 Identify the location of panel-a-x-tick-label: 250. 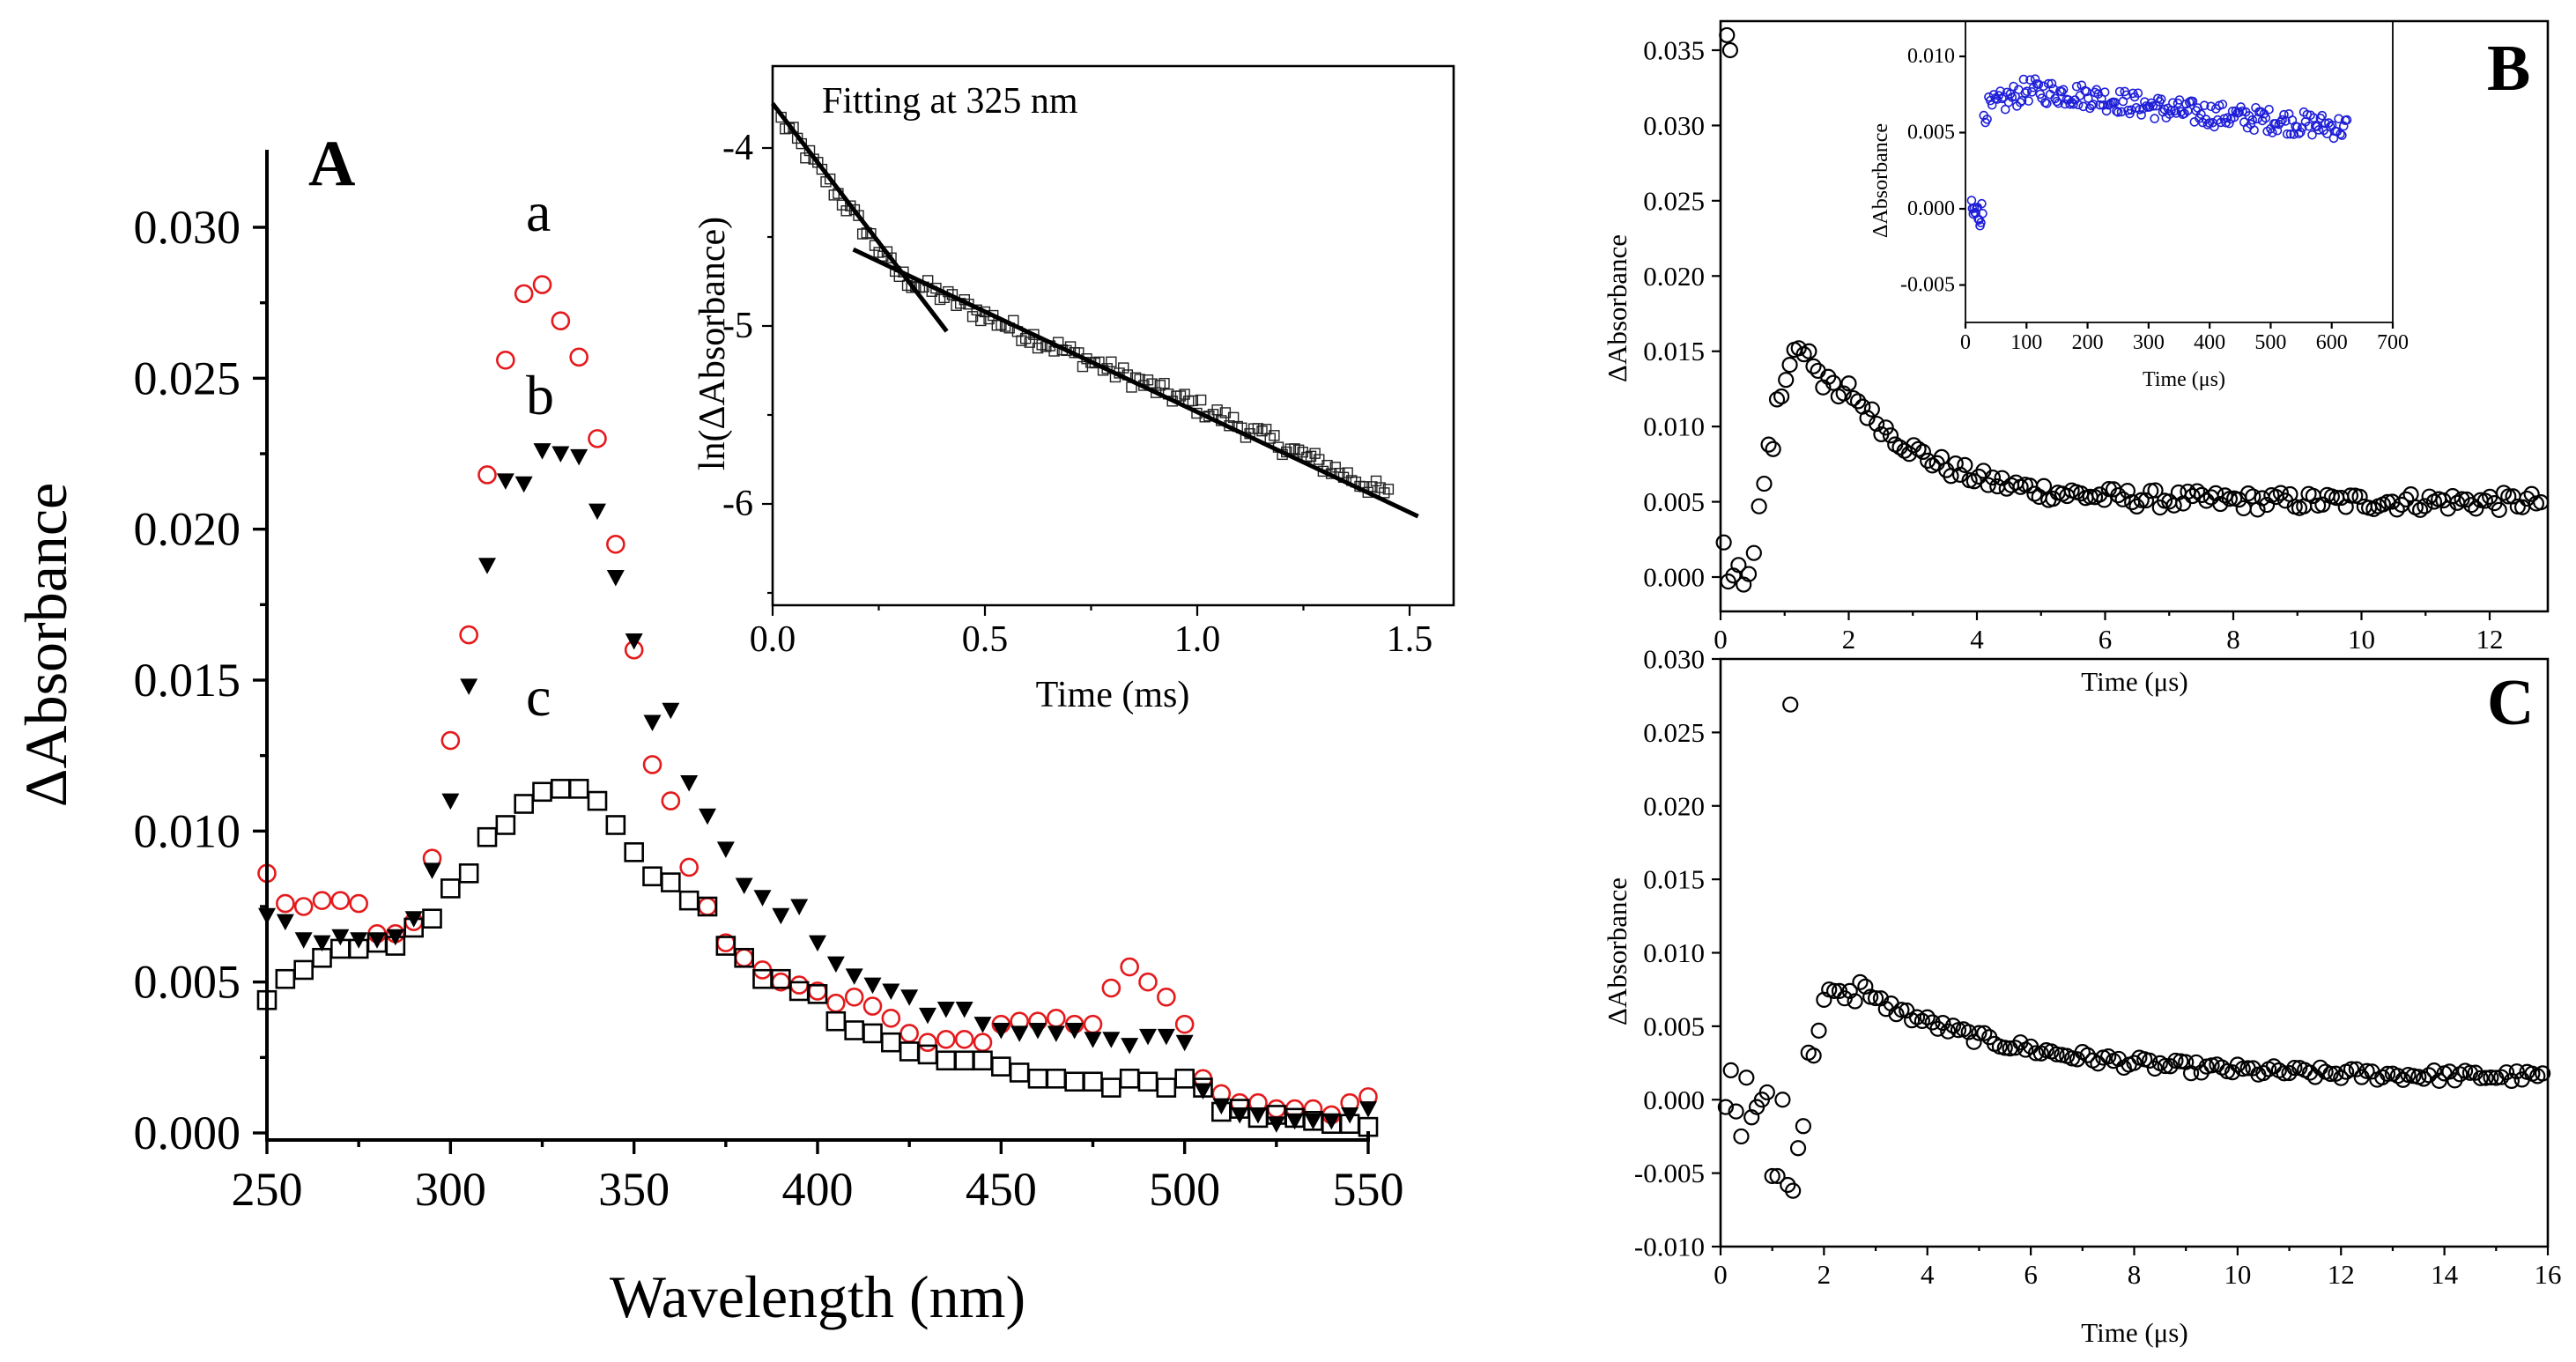
(268, 1189).